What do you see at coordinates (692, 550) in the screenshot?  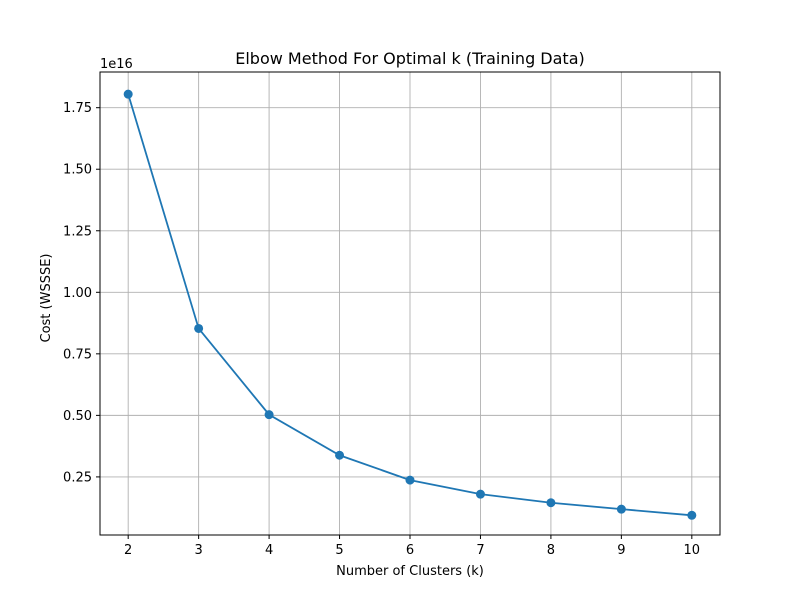 I see `x-tick-label-10: 10` at bounding box center [692, 550].